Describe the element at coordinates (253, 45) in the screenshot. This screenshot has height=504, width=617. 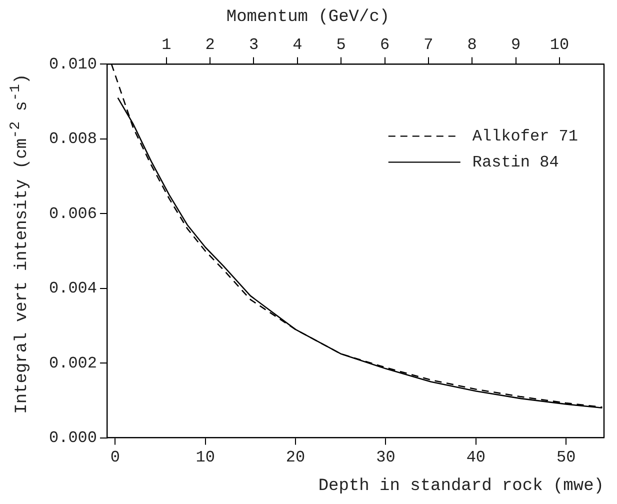
I see `x2-tick-label: 3` at that location.